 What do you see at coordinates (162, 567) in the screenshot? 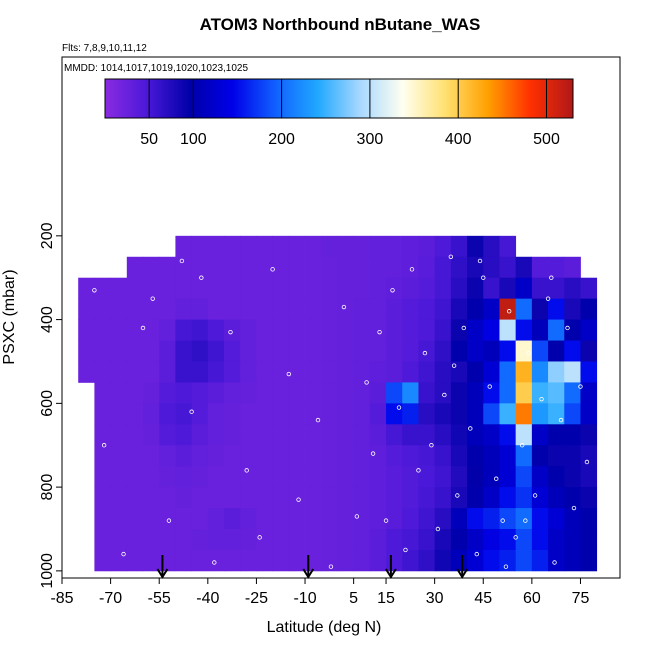
I see `flight-marker` at bounding box center [162, 567].